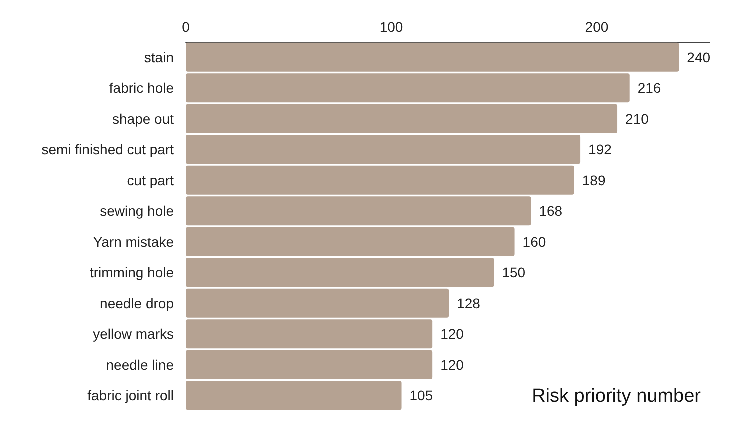 Image resolution: width=744 pixels, height=423 pixels. Describe the element at coordinates (133, 242) in the screenshot. I see `y-tick-label: Yarn mistake` at that location.